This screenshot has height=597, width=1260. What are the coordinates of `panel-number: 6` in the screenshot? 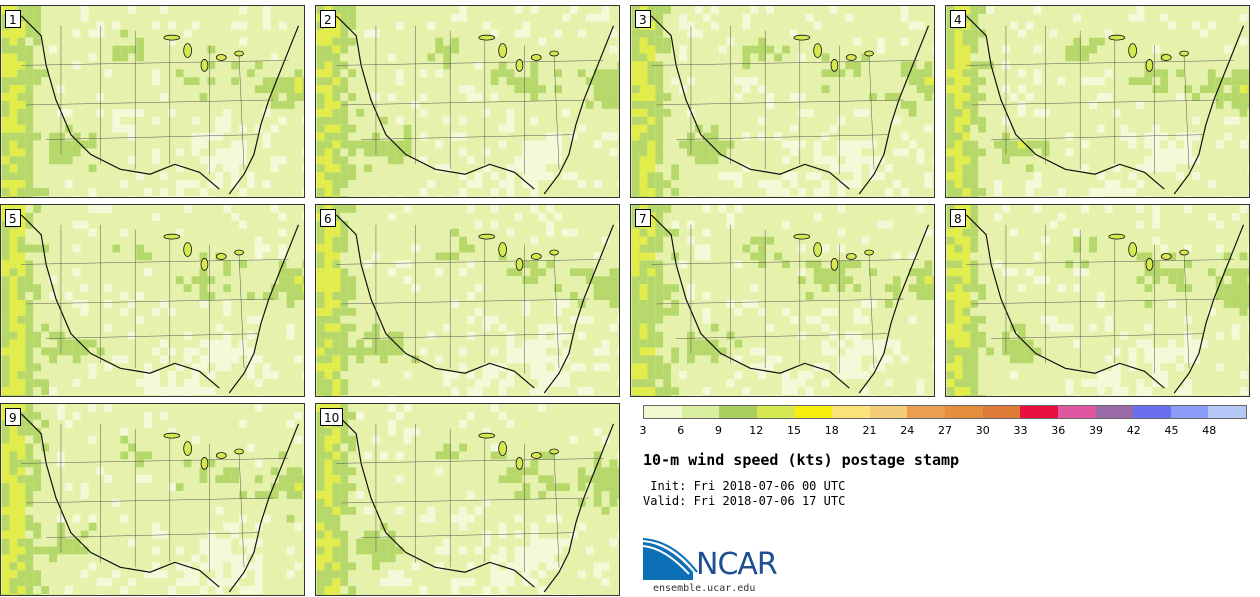 It's located at (328, 218).